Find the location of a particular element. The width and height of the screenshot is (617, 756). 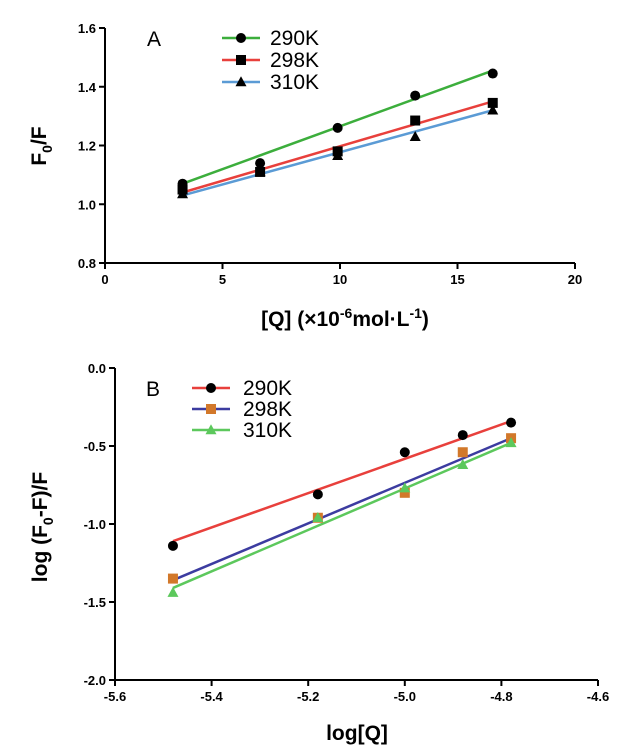

panel-a-x-axis-label-mid: mol·L is located at coordinates (380, 319).